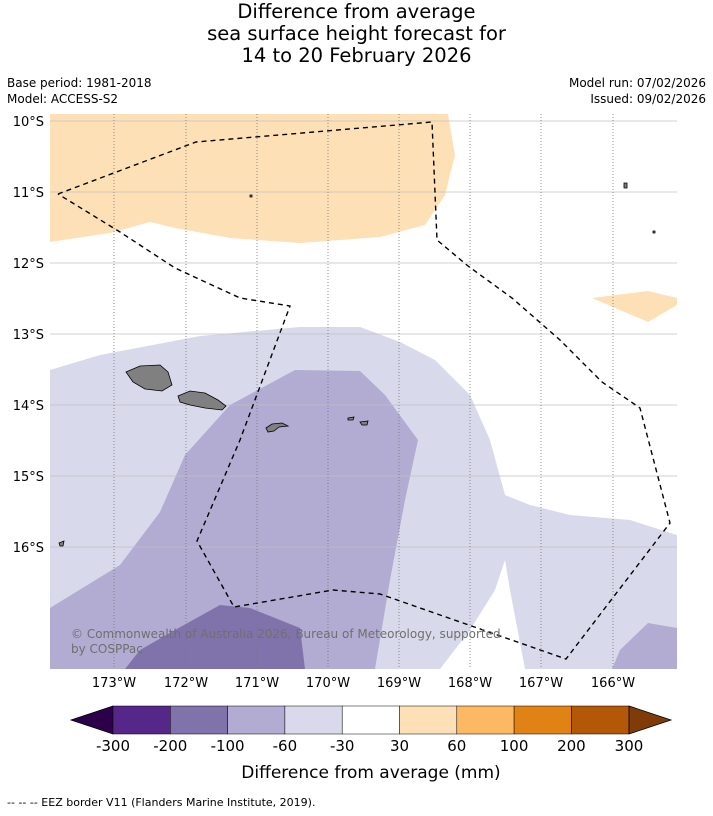  What do you see at coordinates (637, 91) in the screenshot?
I see `meta-right: Model run: 07/02/2026 Issued: 09/02/2026` at bounding box center [637, 91].